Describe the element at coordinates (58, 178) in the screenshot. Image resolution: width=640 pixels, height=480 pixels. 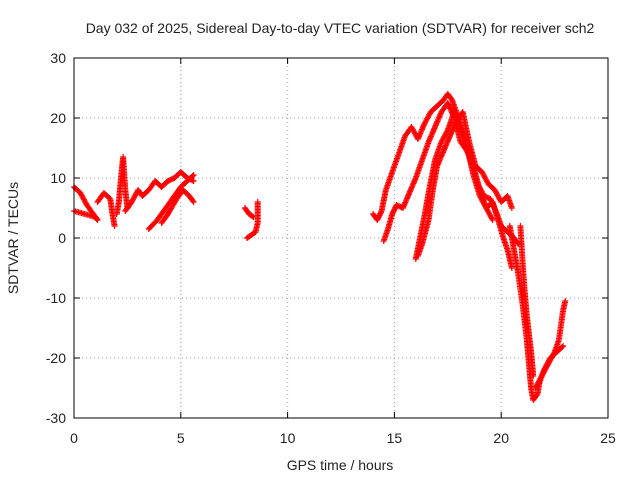
I see `y-tick-label: 10` at that location.